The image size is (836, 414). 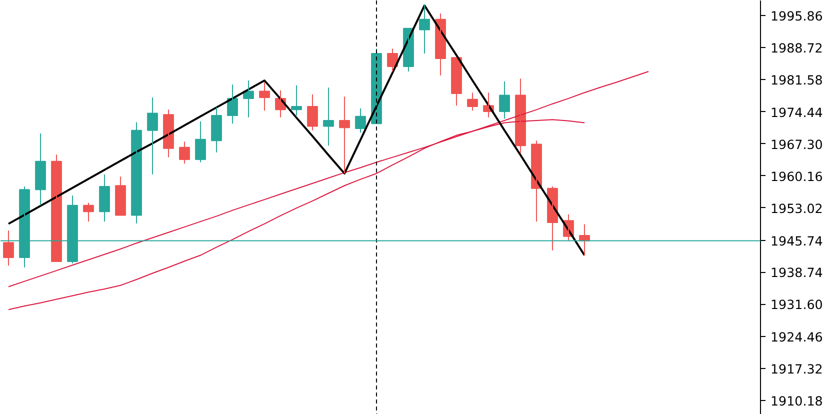 I want to click on y-tick-label: 1981.58, so click(x=796, y=80).